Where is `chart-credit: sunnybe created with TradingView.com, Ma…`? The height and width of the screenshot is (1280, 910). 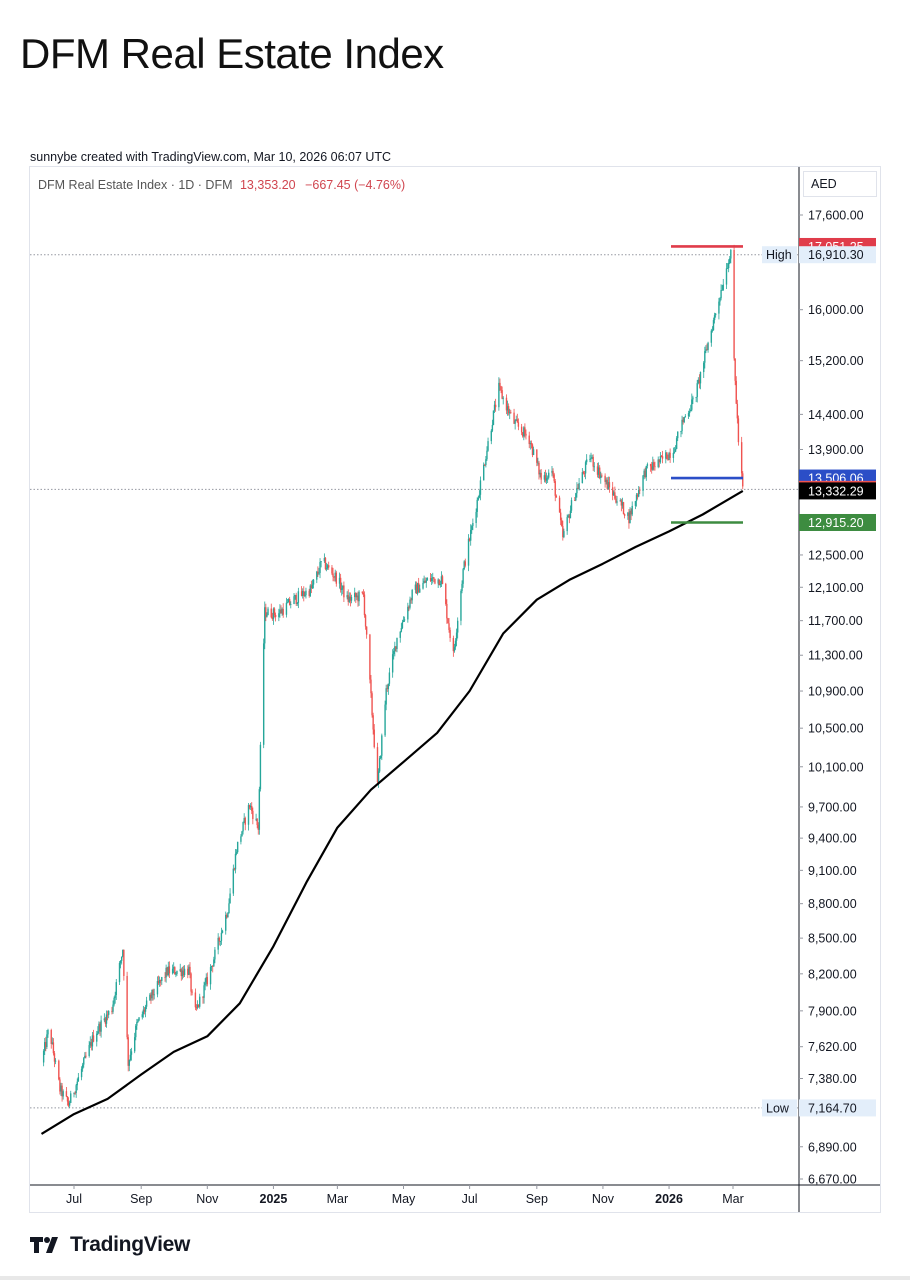
chart-credit: sunnybe created with TradingView.com, Ma… is located at coordinates (211, 157).